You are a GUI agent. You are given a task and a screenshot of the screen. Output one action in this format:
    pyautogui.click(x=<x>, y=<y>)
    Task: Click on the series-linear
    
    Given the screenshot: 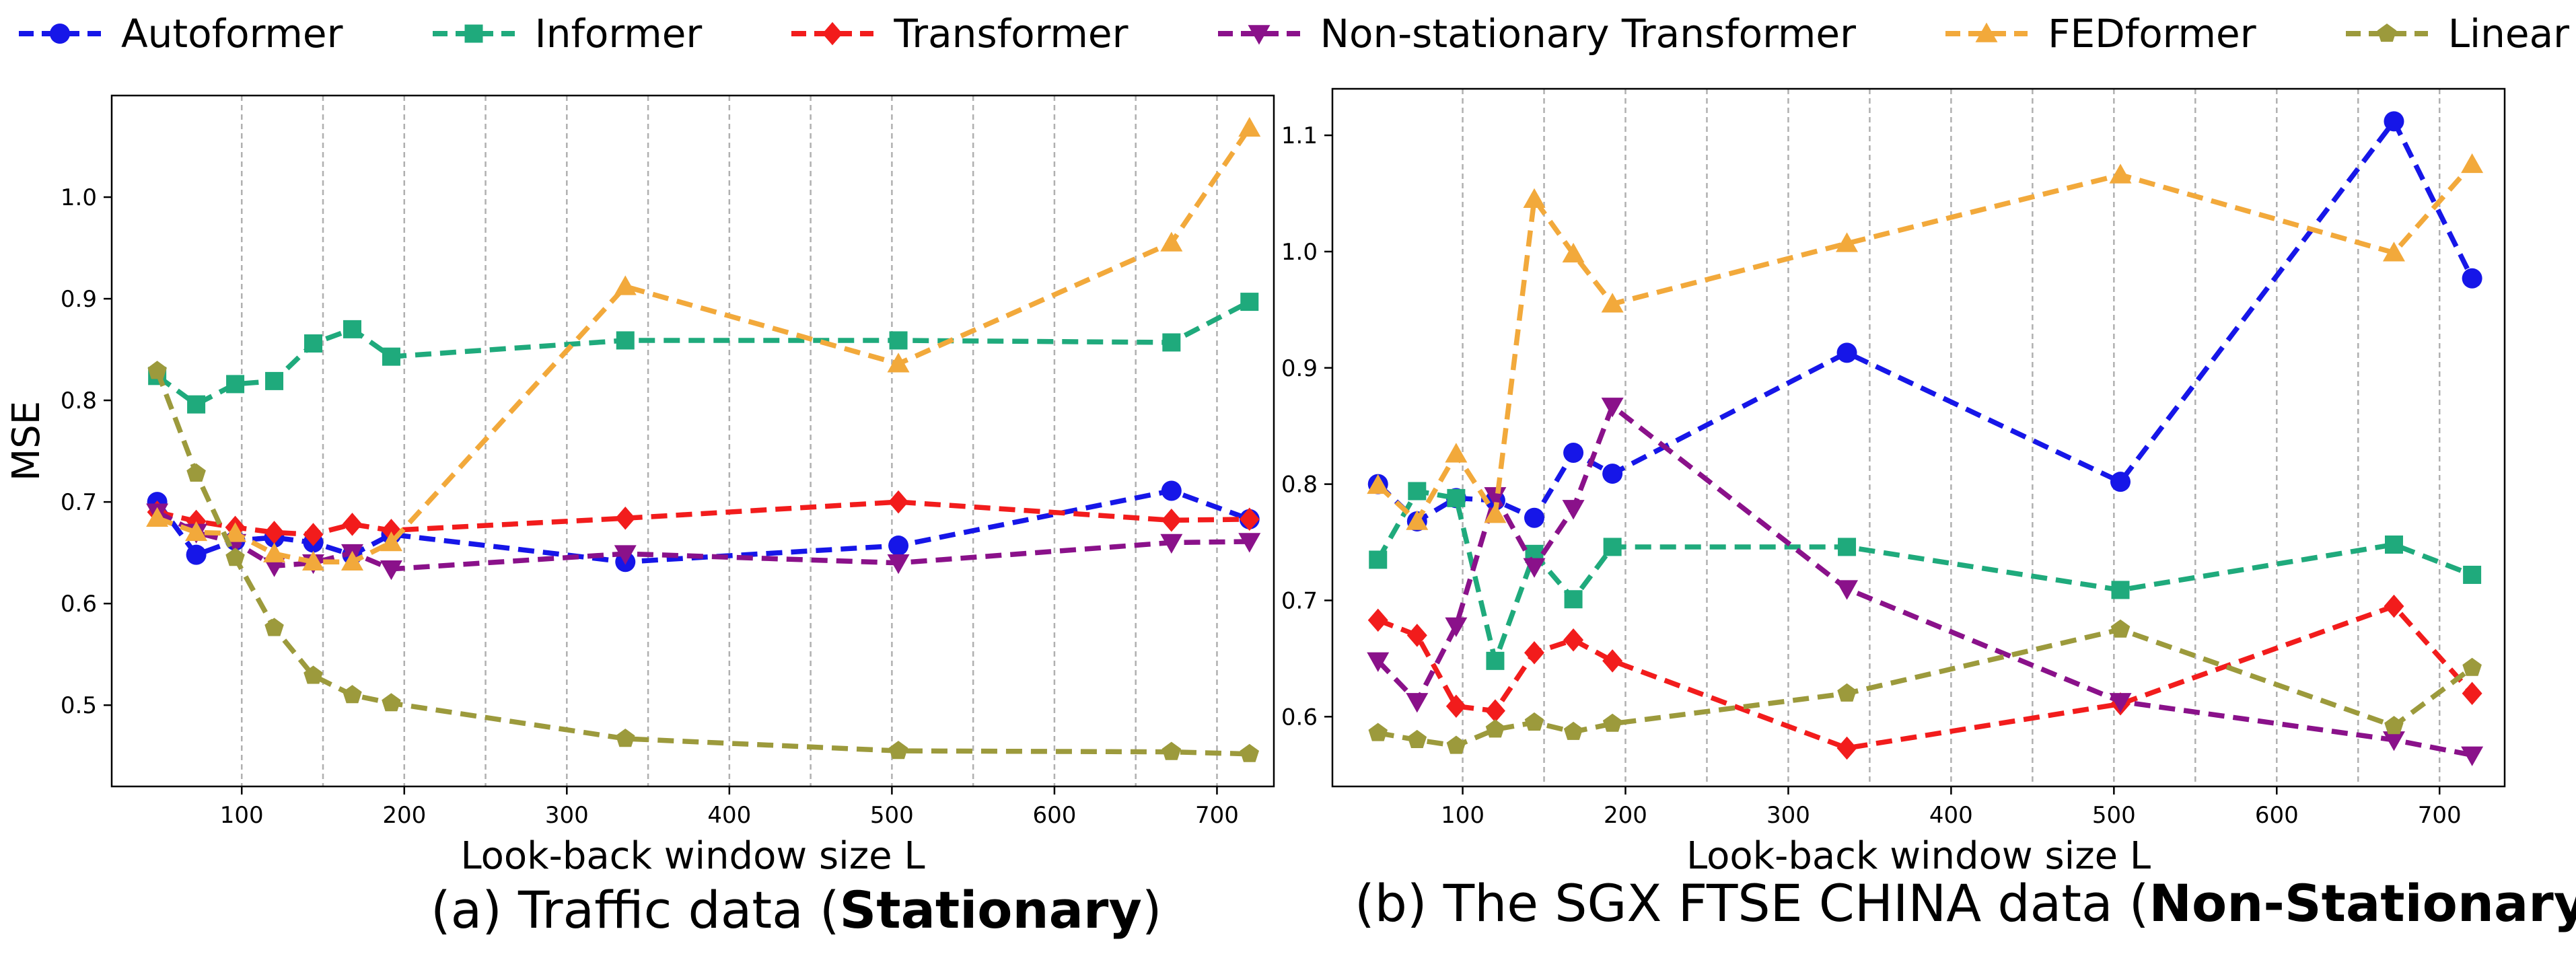 What is the action you would take?
    pyautogui.click(x=1925, y=686)
    